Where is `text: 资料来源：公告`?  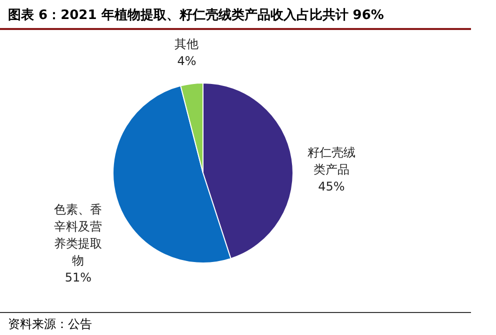 text: 资料来源：公告 is located at coordinates (235, 323).